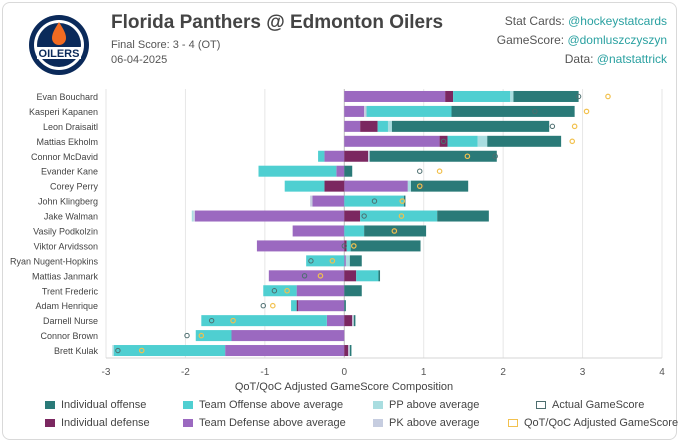  I want to click on oilers-logo: OILERS, so click(59, 45).